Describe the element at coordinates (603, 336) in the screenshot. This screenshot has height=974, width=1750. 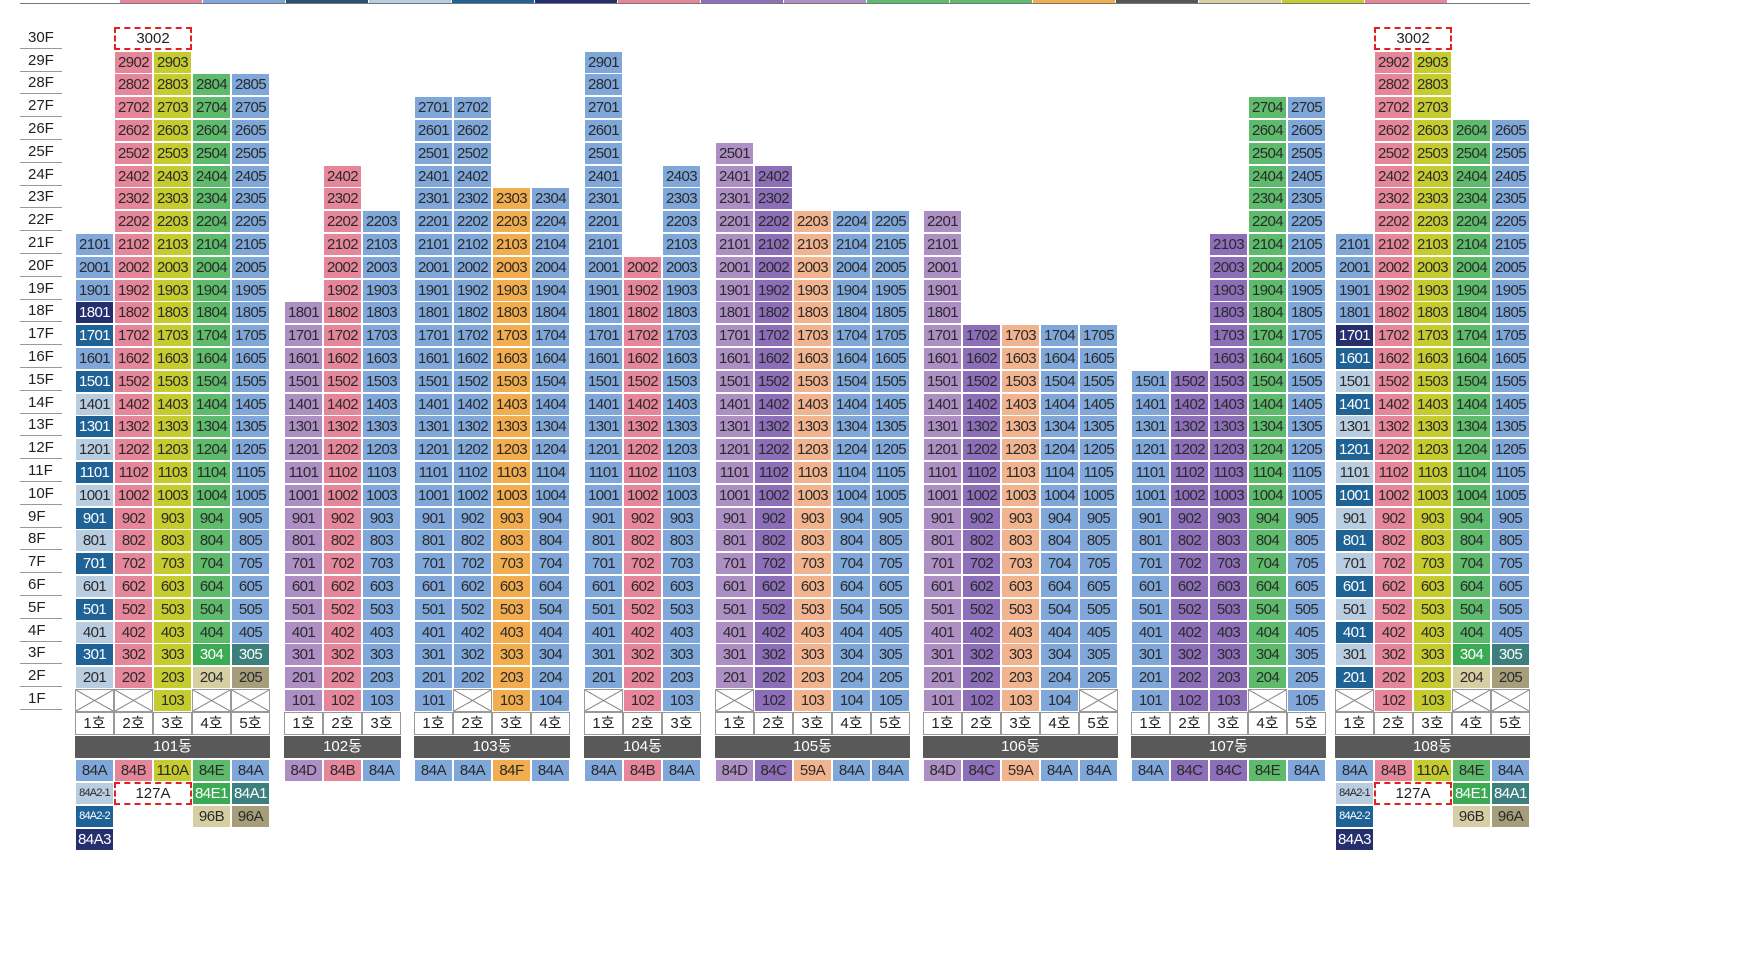
I see `unit-cell: 1701` at that location.